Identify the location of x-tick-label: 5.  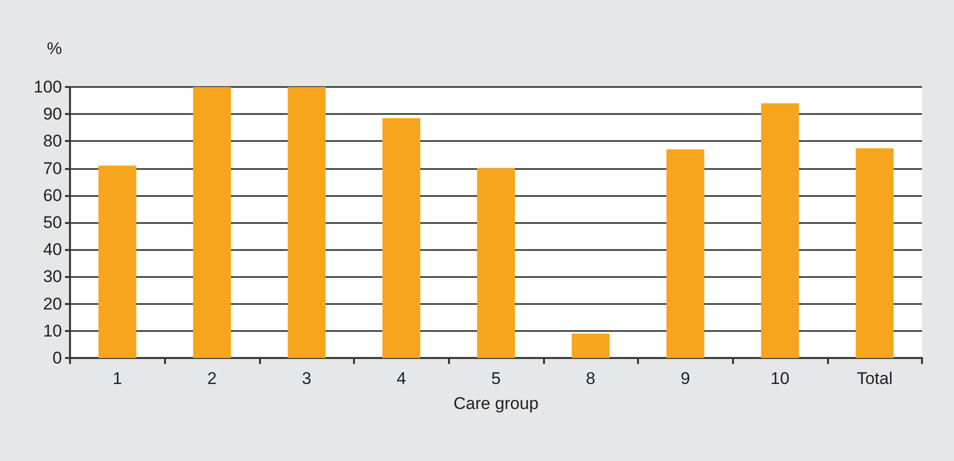
(496, 378).